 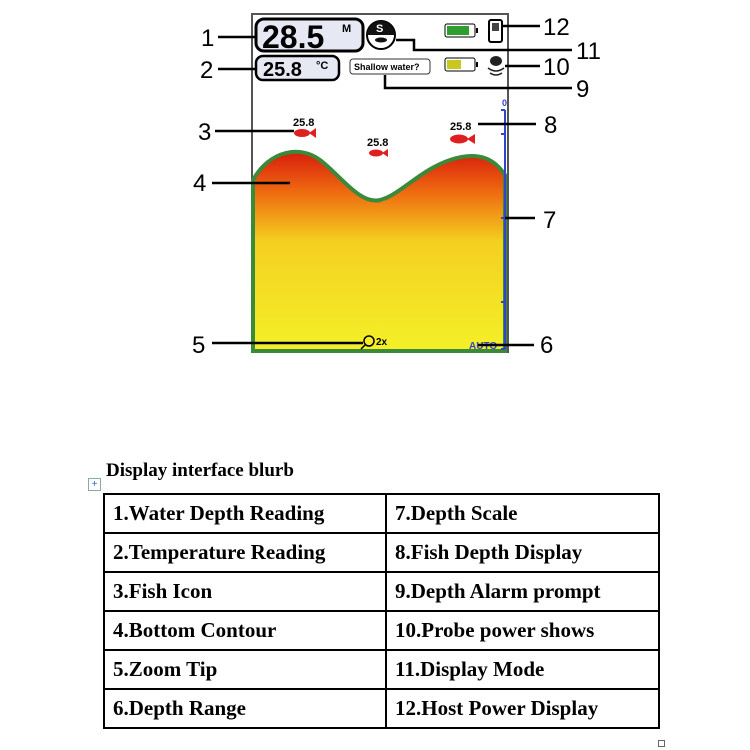 I want to click on probe-icon, so click(x=496, y=66).